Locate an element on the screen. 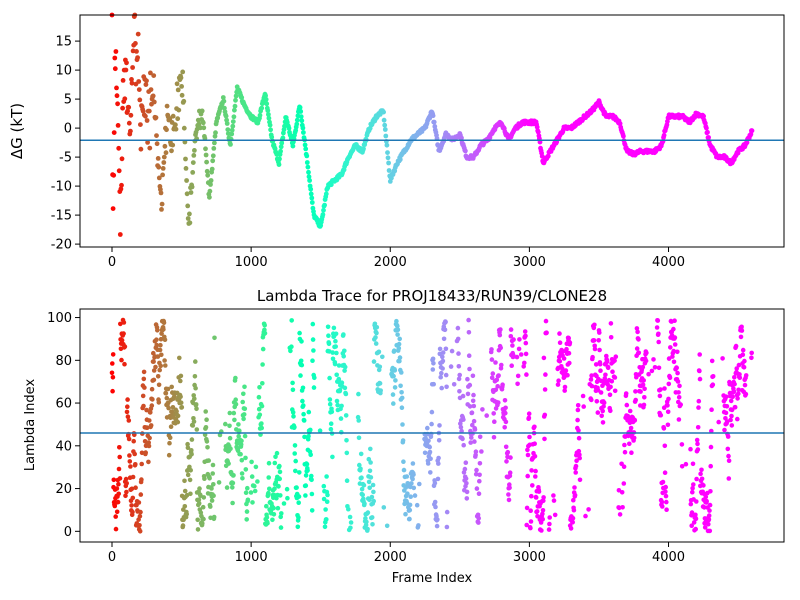 The width and height of the screenshot is (800, 600). delta-g-y-tick-label: -5 is located at coordinates (65, 158).